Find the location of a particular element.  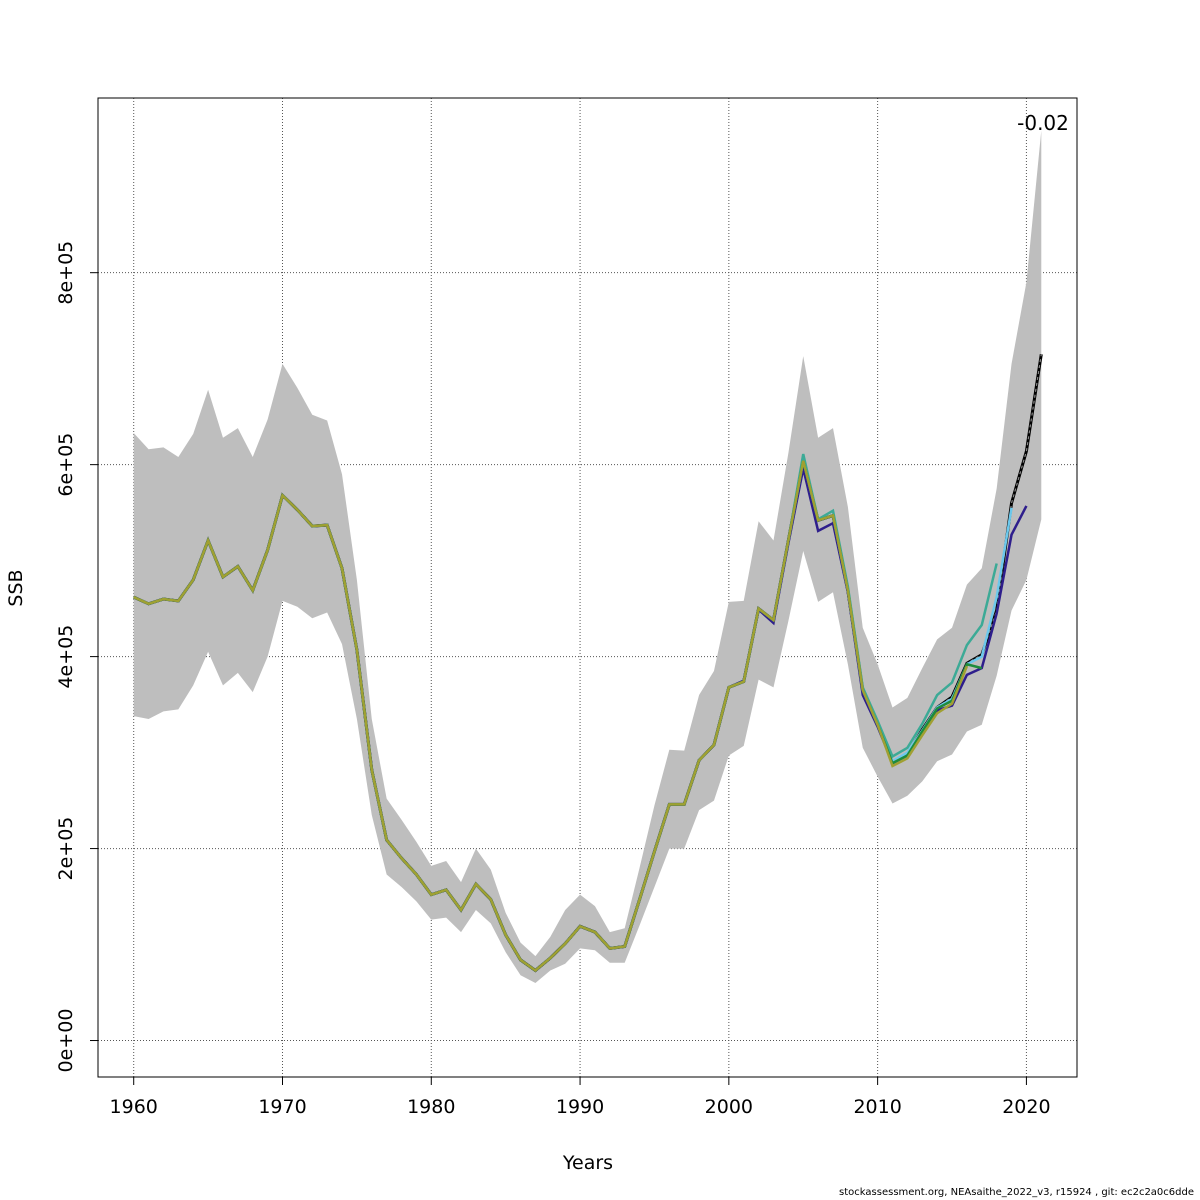

y-tick-label: 6e+05 is located at coordinates (66, 465).